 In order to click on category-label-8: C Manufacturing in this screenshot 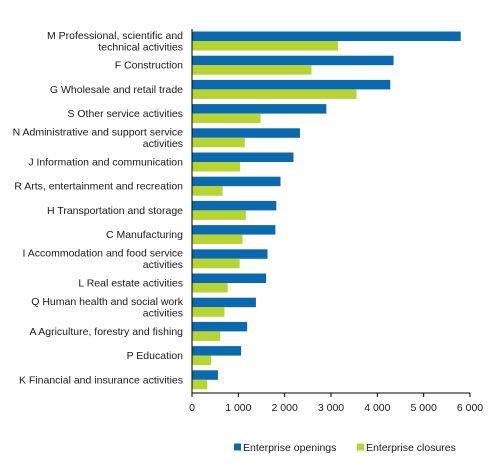, I will do `click(144, 235)`.